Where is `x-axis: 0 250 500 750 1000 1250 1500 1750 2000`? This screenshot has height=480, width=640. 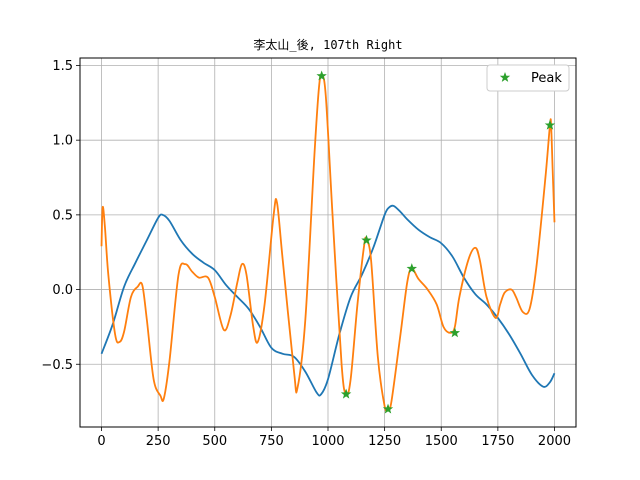 x-axis: 0 250 500 750 1000 1250 1500 1750 2000 is located at coordinates (334, 438).